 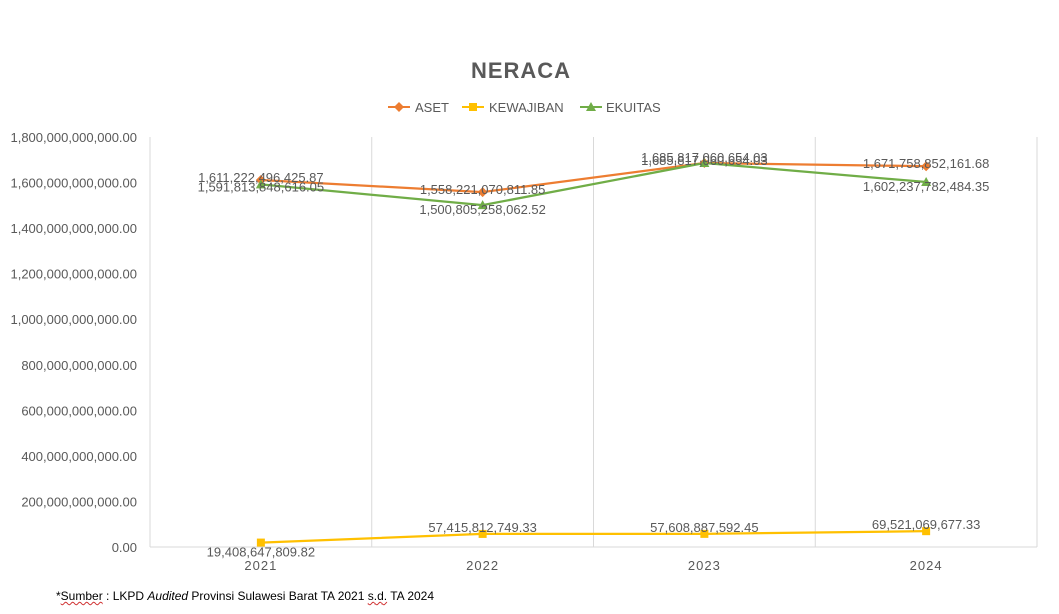 What do you see at coordinates (73, 183) in the screenshot?
I see `y-tick-label: 1,600,000,000,000.00` at bounding box center [73, 183].